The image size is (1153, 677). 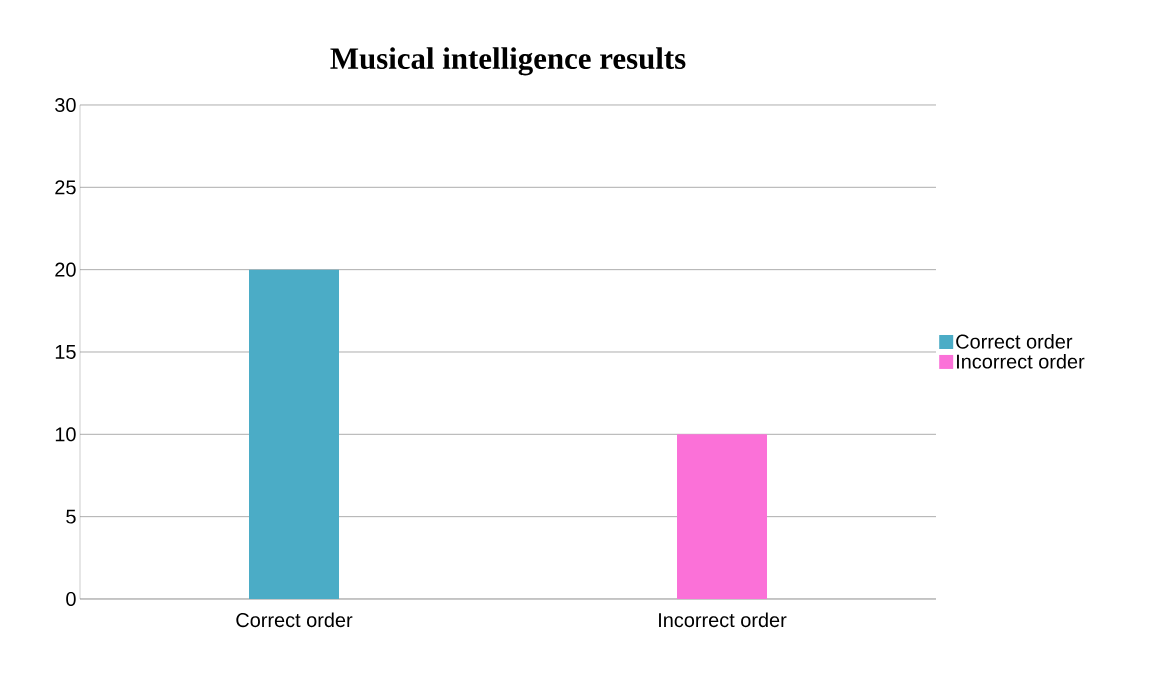 I want to click on chart-title: Musical intelligence results, so click(x=508, y=61).